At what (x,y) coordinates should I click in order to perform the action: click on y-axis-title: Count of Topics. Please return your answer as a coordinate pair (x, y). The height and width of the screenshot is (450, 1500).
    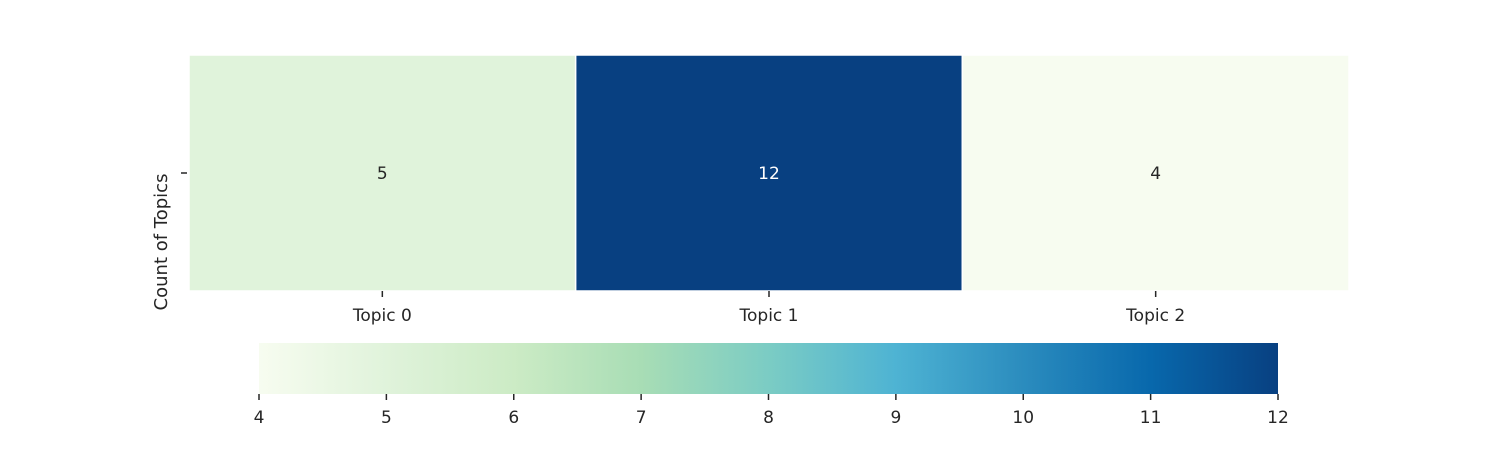
    Looking at the image, I should click on (161, 242).